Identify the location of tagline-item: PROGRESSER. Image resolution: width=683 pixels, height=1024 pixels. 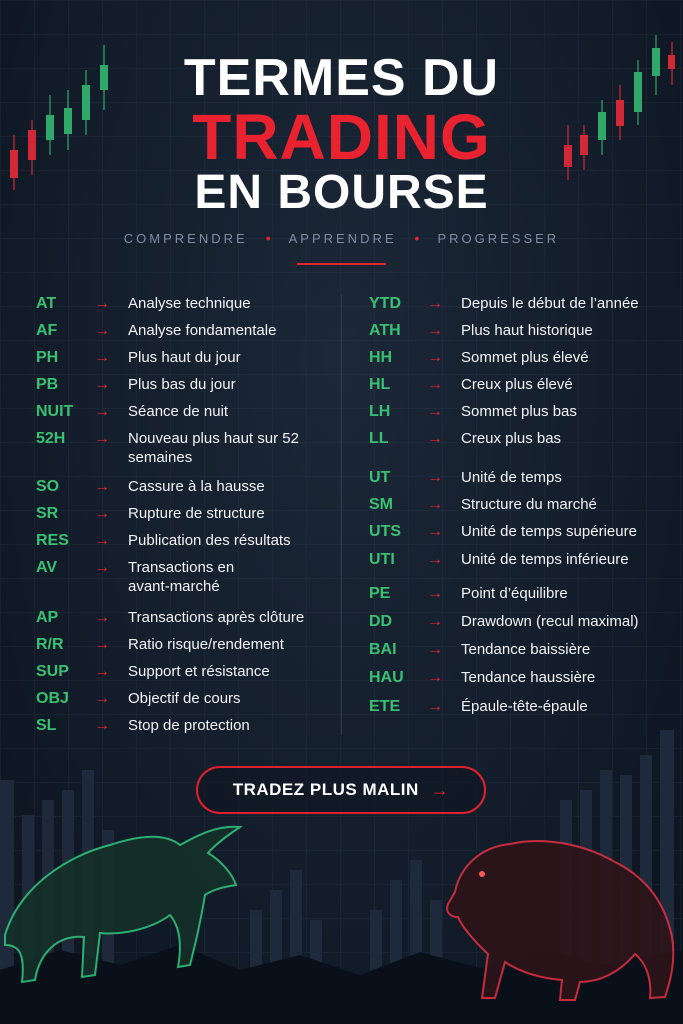
(498, 238).